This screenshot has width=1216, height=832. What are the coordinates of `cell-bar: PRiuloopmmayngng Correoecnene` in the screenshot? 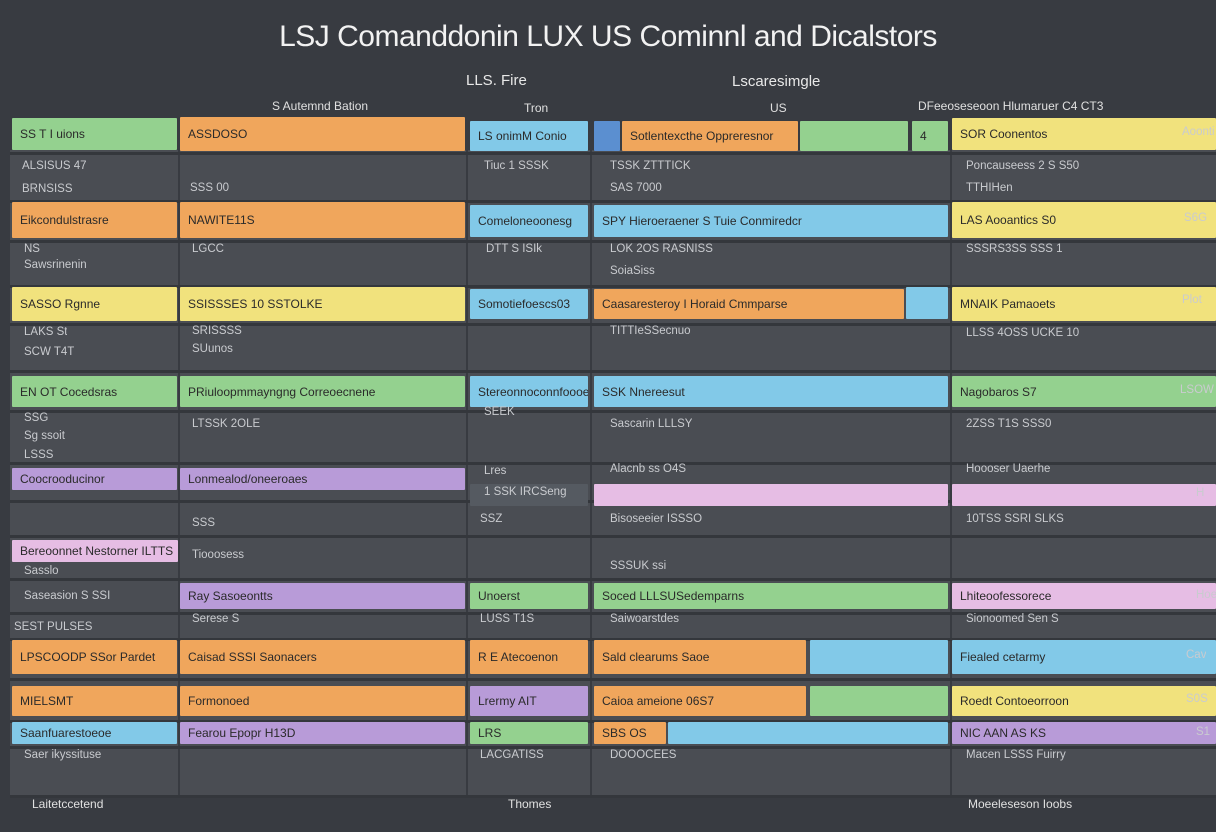 It's located at (322, 391).